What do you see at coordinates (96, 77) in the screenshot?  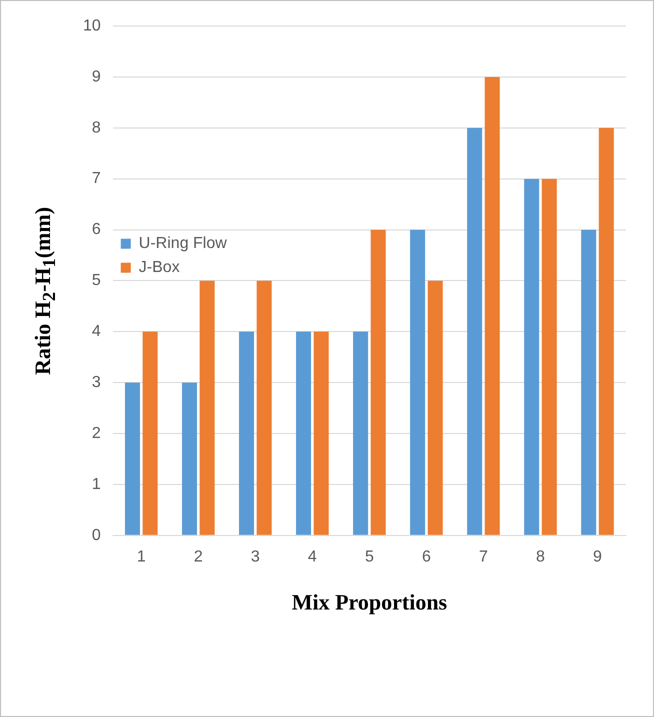 I see `y-tick-label: 9` at bounding box center [96, 77].